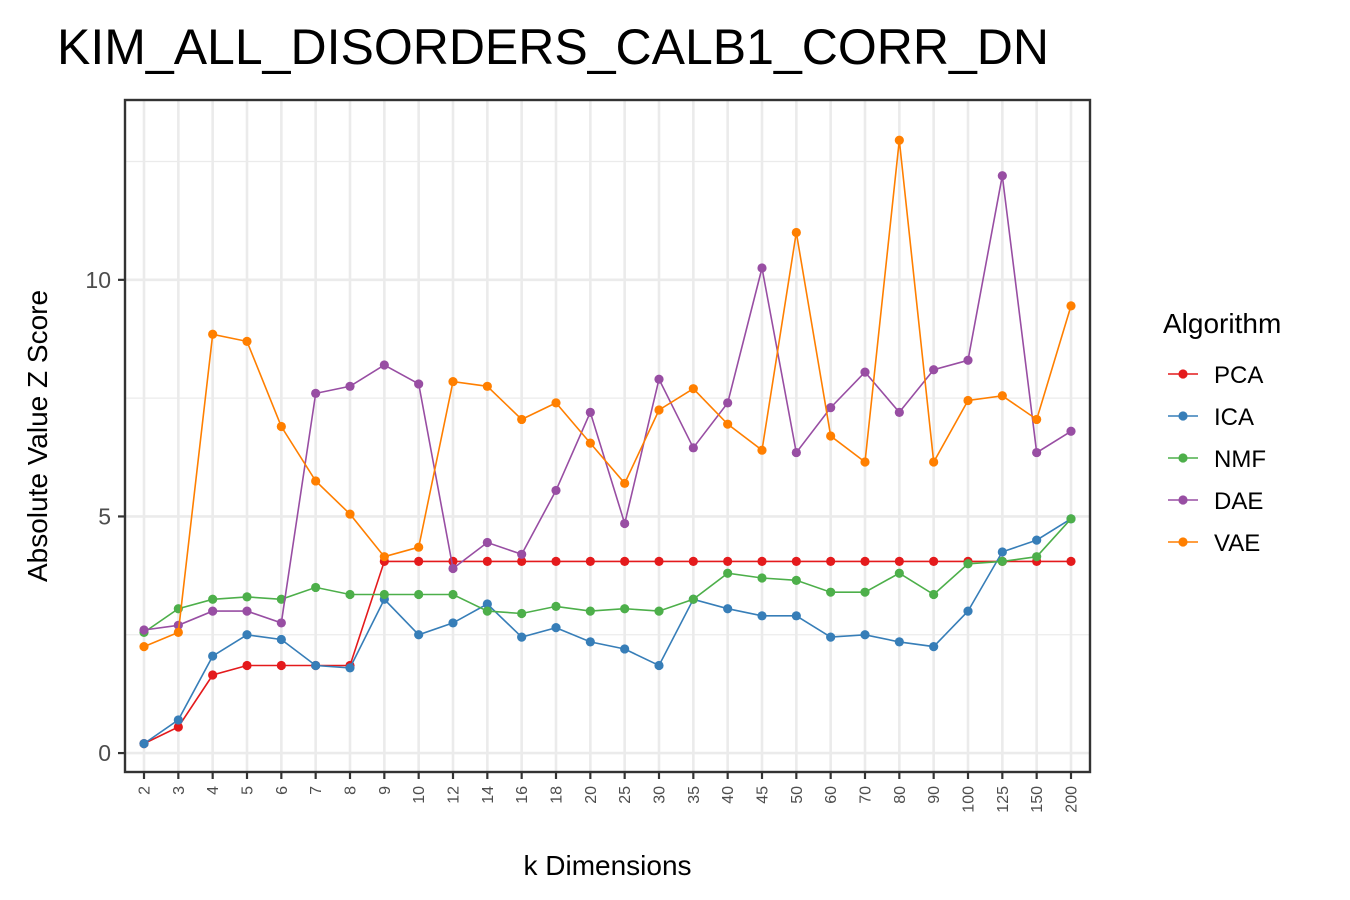 This screenshot has width=1350, height=900. I want to click on series-nmf, so click(607, 575).